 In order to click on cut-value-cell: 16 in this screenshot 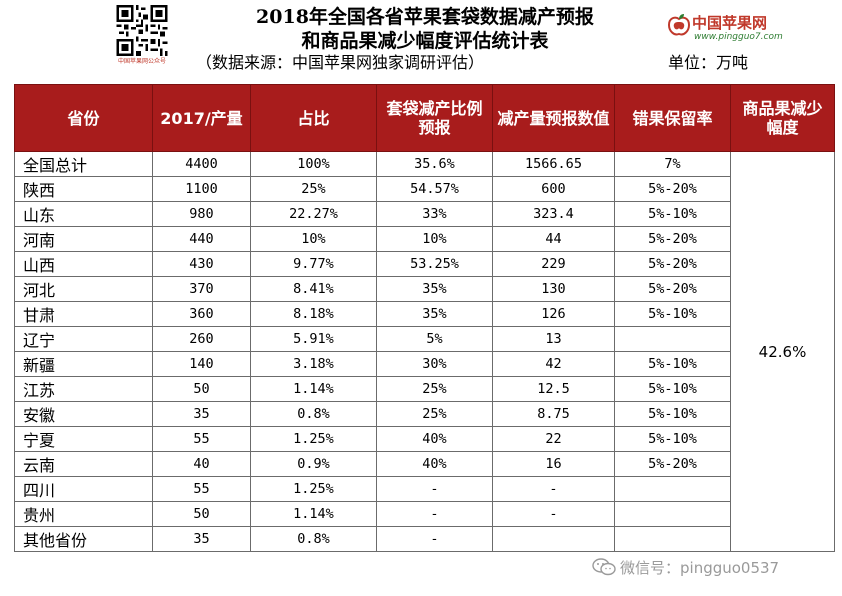, I will do `click(553, 464)`.